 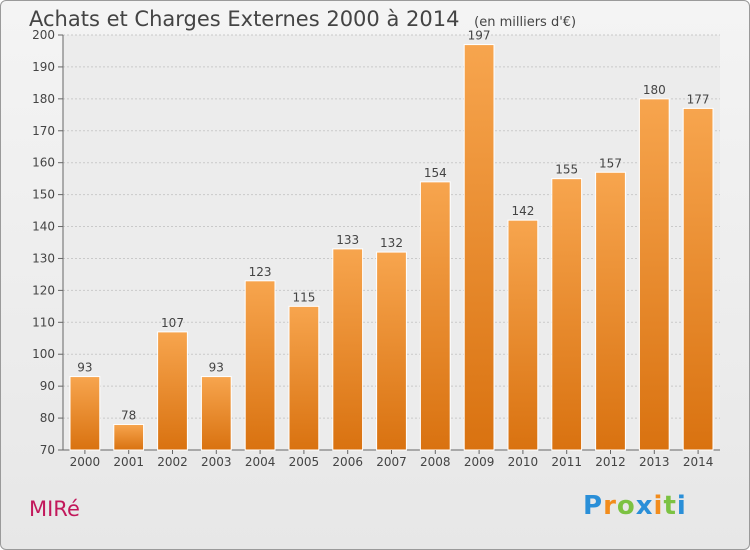 What do you see at coordinates (435, 462) in the screenshot?
I see `x-tick-label: 2008` at bounding box center [435, 462].